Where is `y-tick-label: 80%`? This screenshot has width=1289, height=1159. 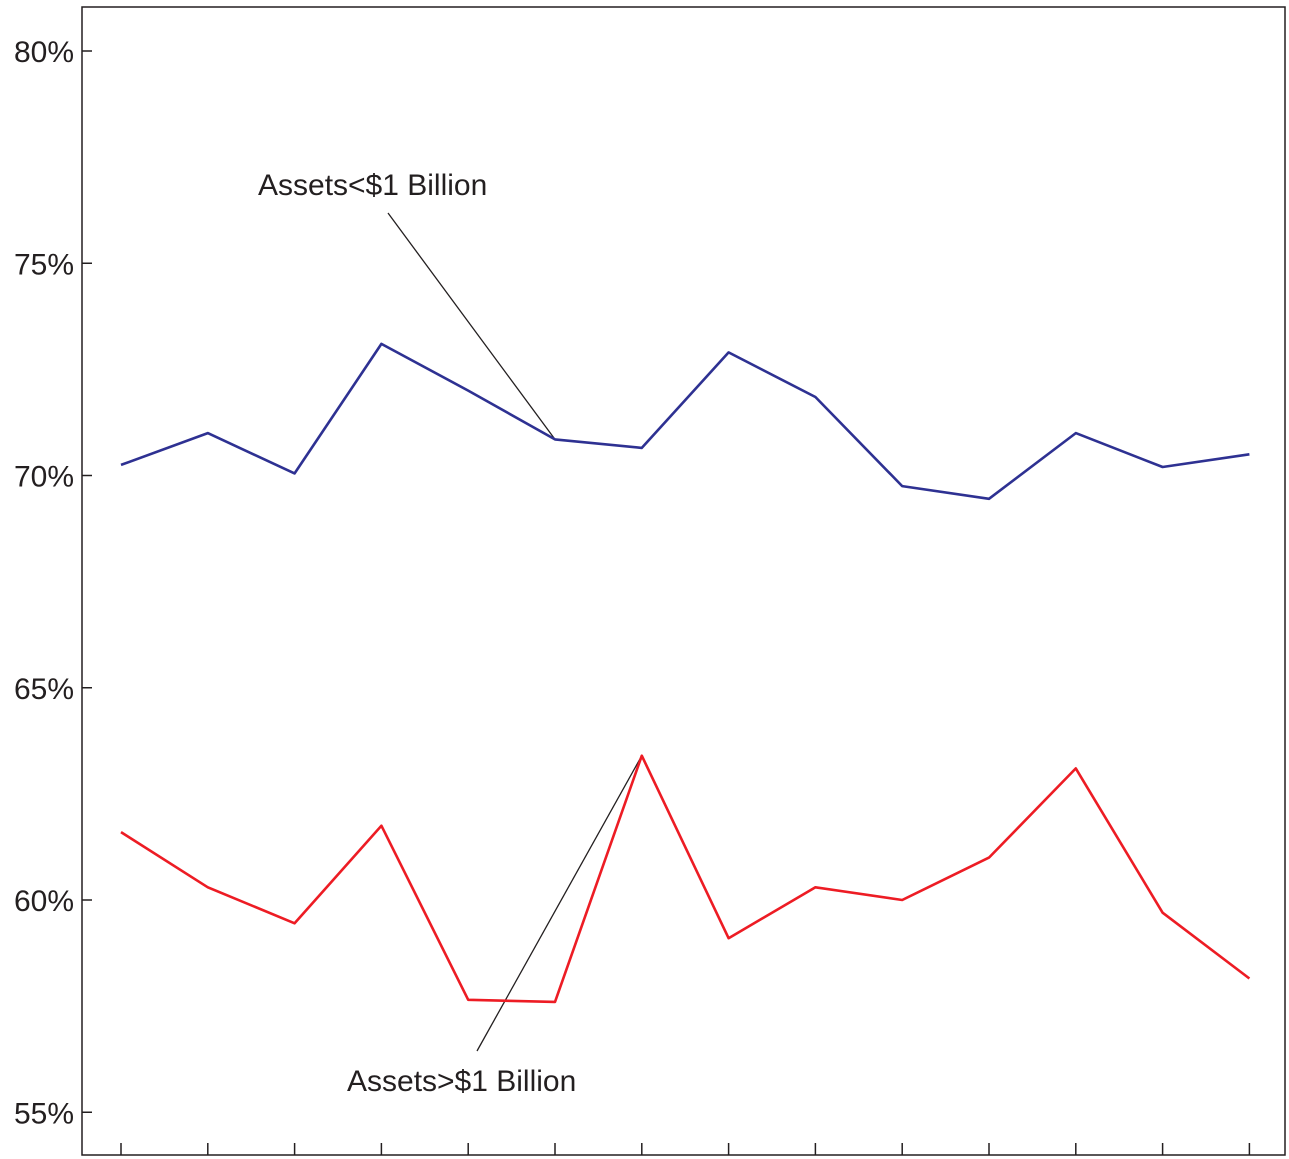
y-tick-label: 80% is located at coordinates (44, 52).